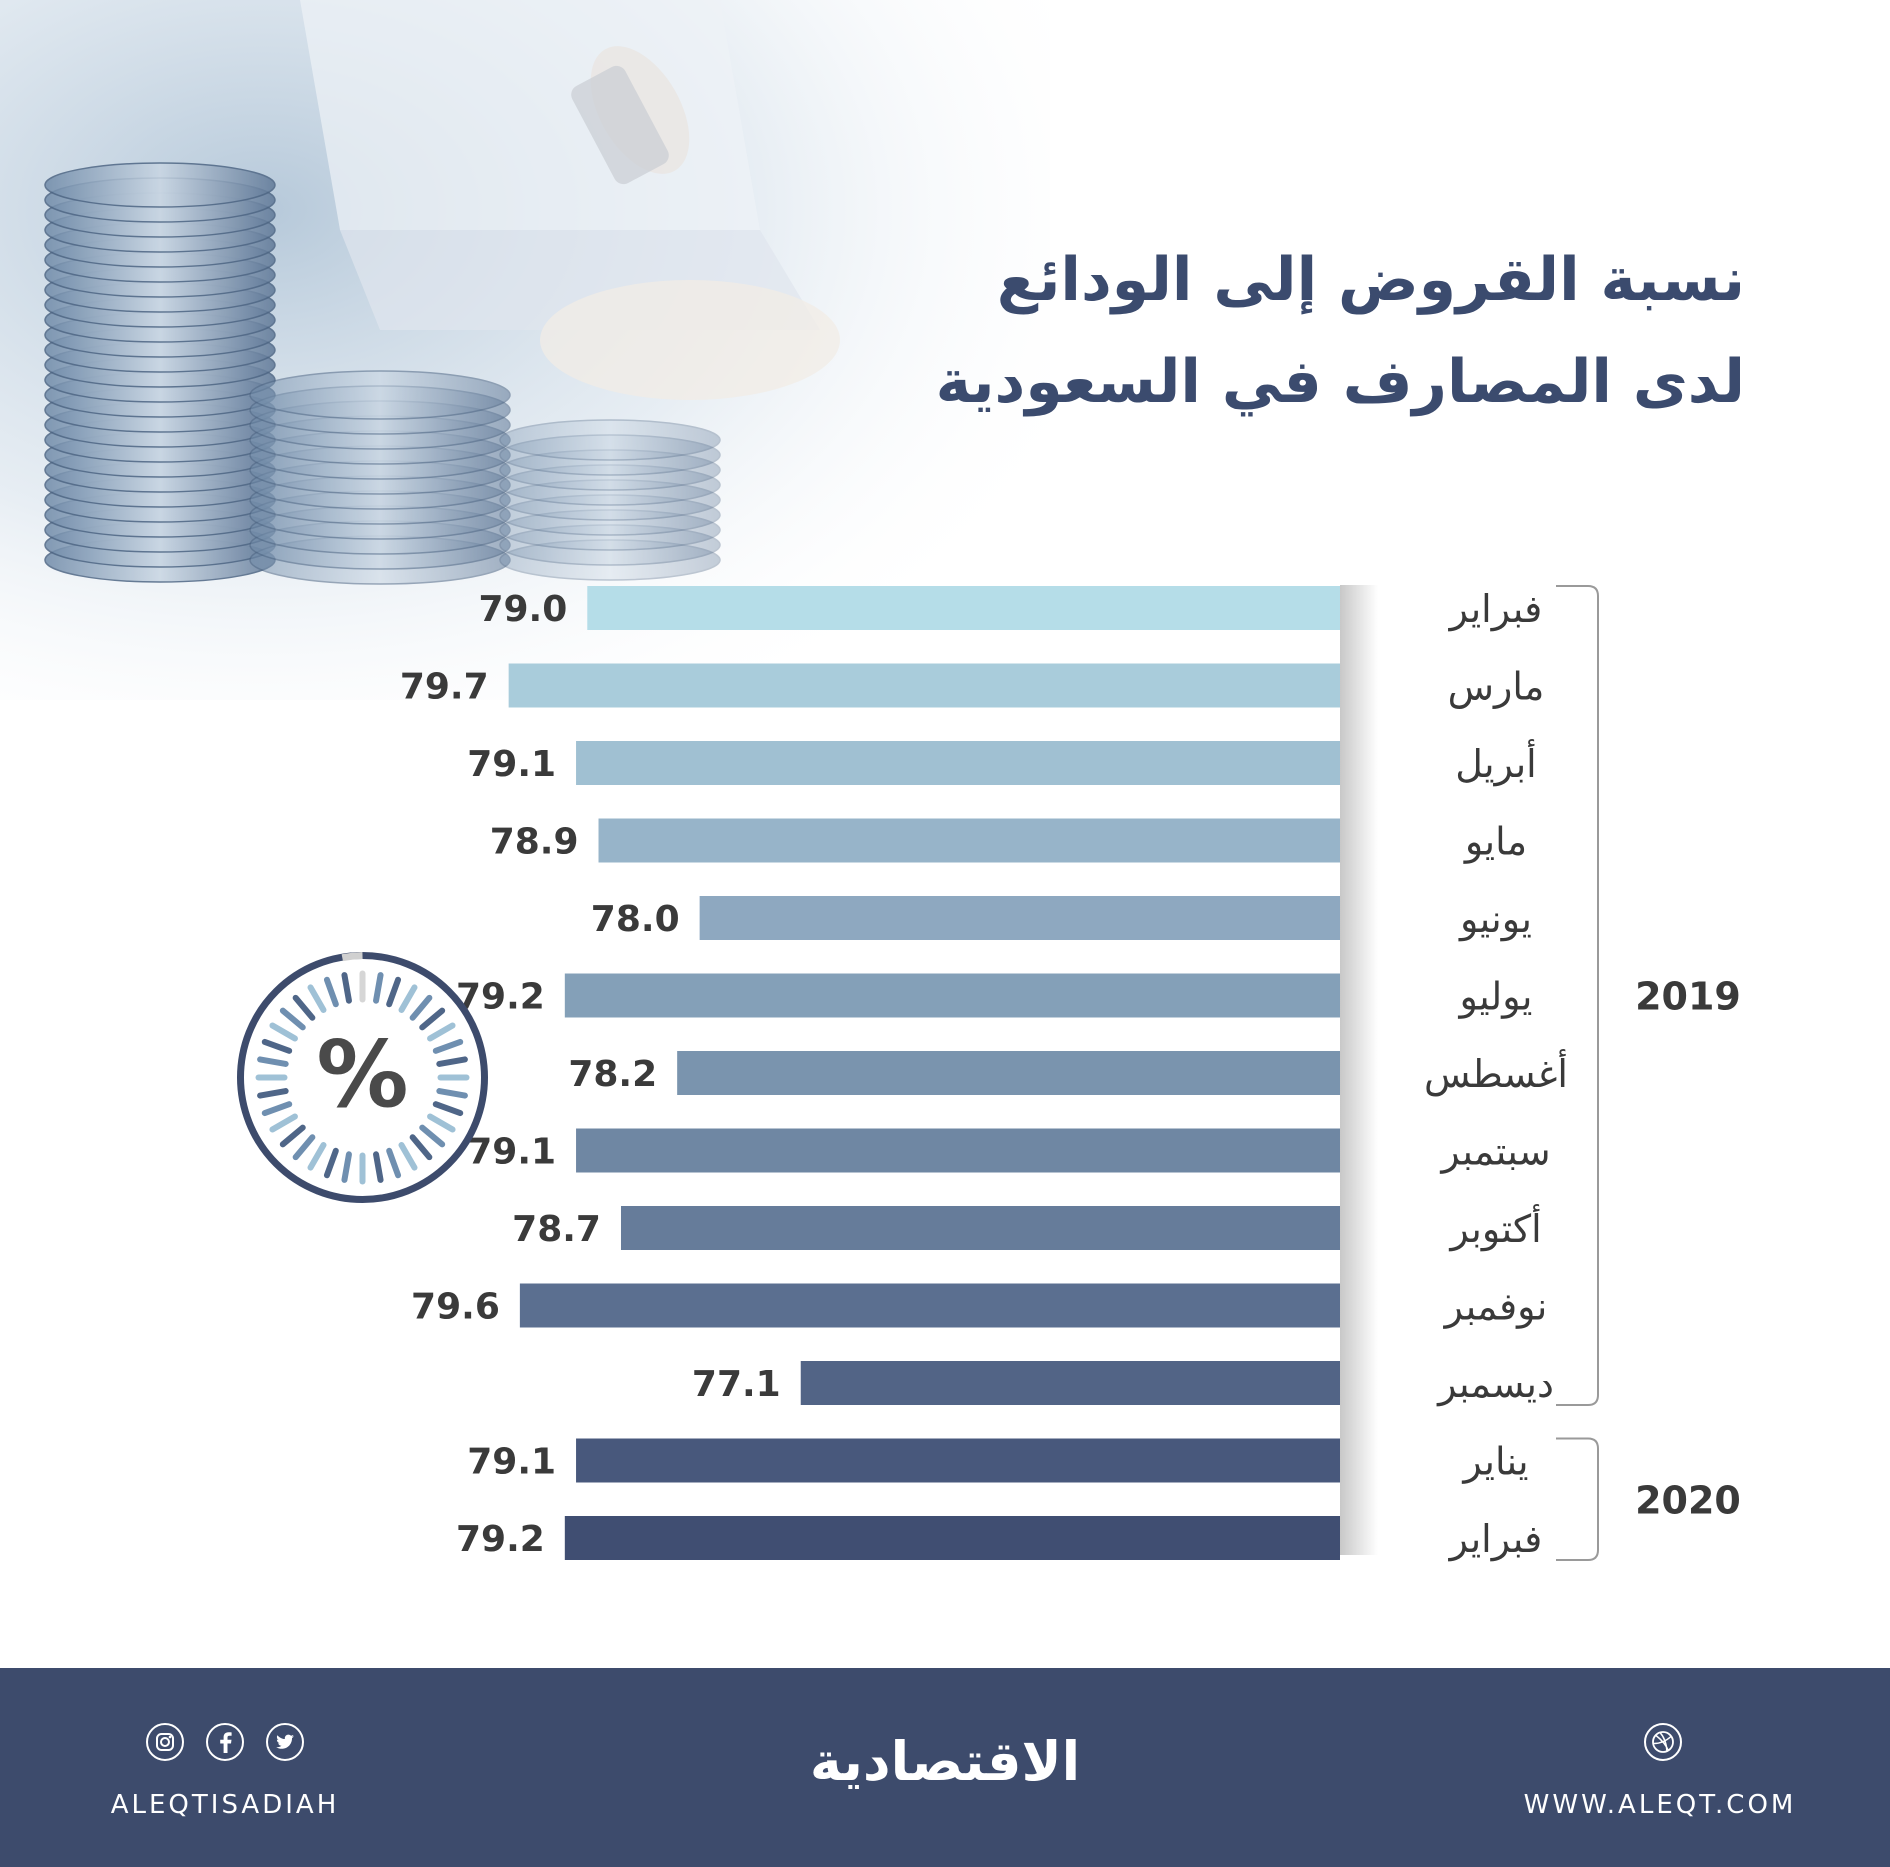 This screenshot has width=1890, height=1867. What do you see at coordinates (1495, 919) in the screenshot?
I see `month-label: يونيو` at bounding box center [1495, 919].